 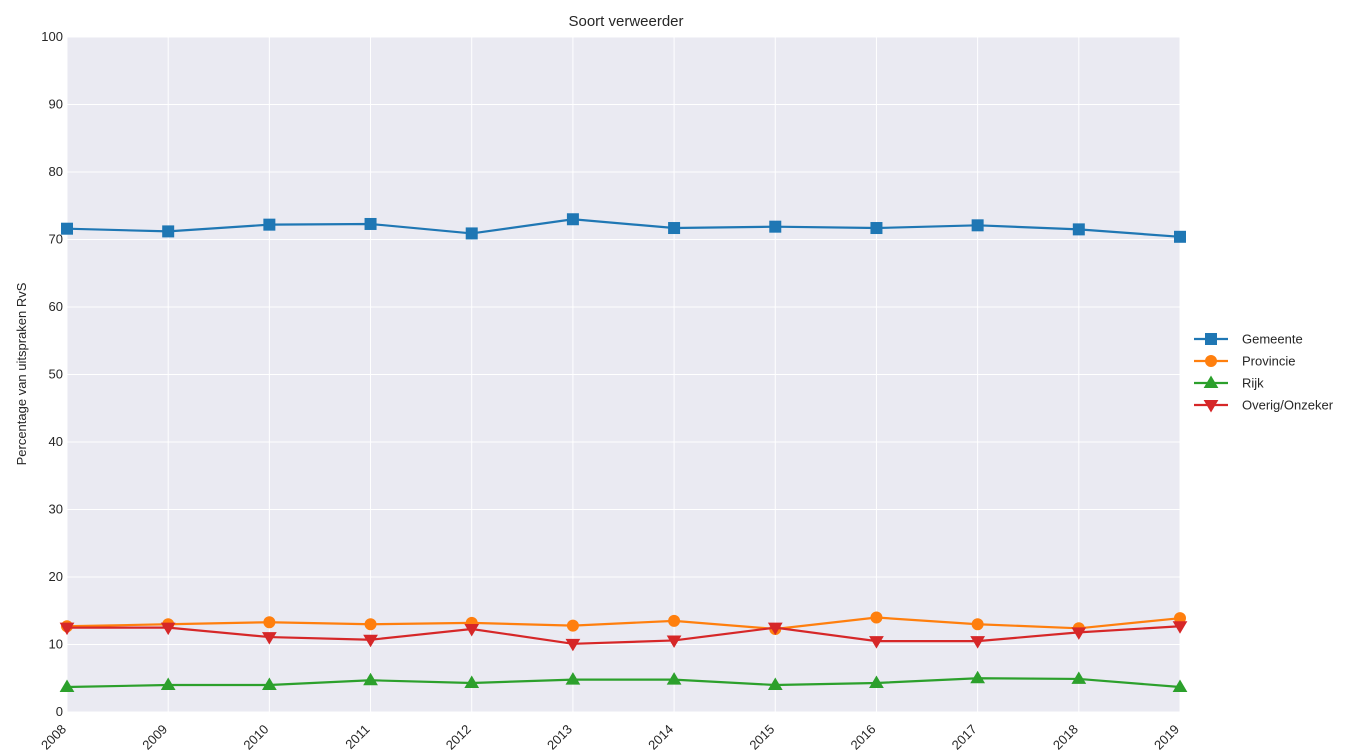 I want to click on series-line-gemeente, so click(x=623, y=228).